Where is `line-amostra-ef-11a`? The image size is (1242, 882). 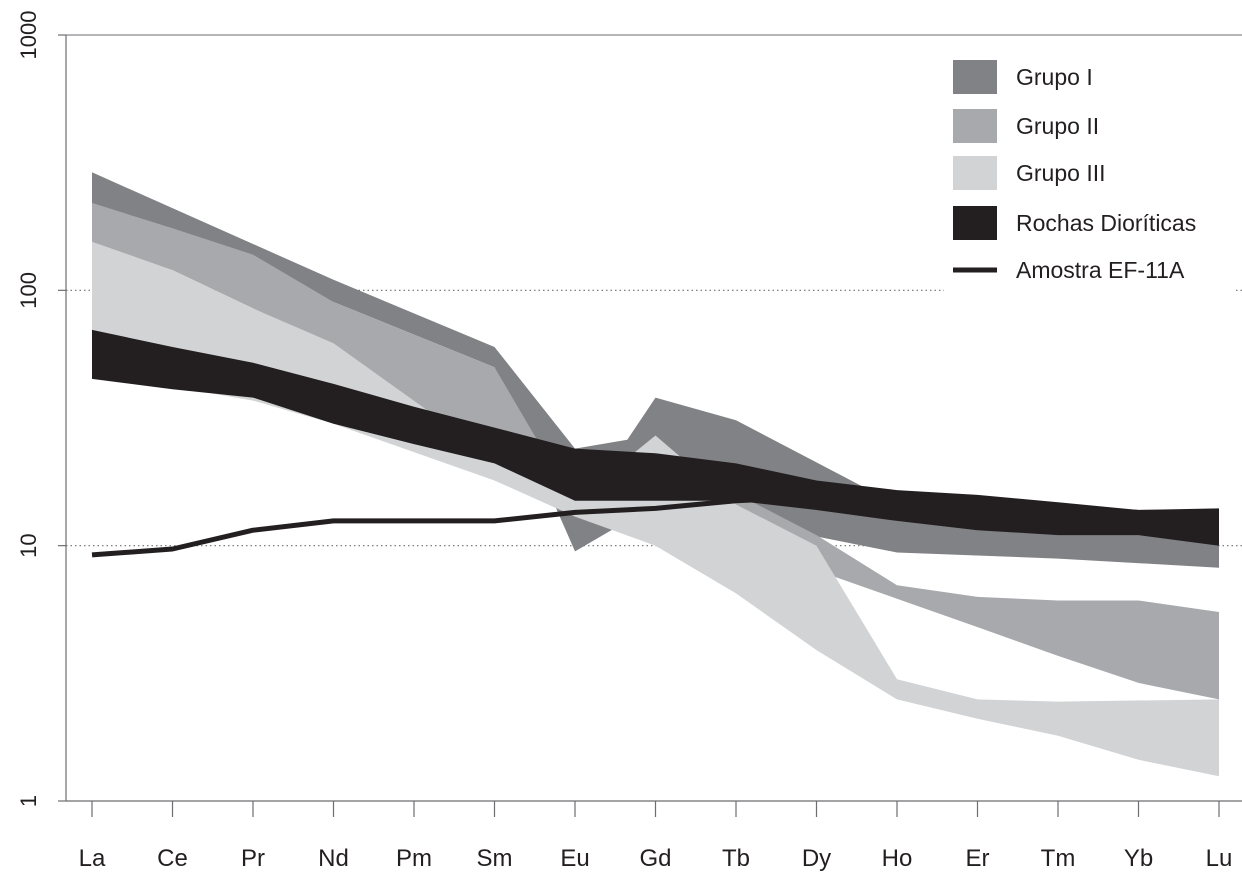 line-amostra-ef-11a is located at coordinates (655, 526).